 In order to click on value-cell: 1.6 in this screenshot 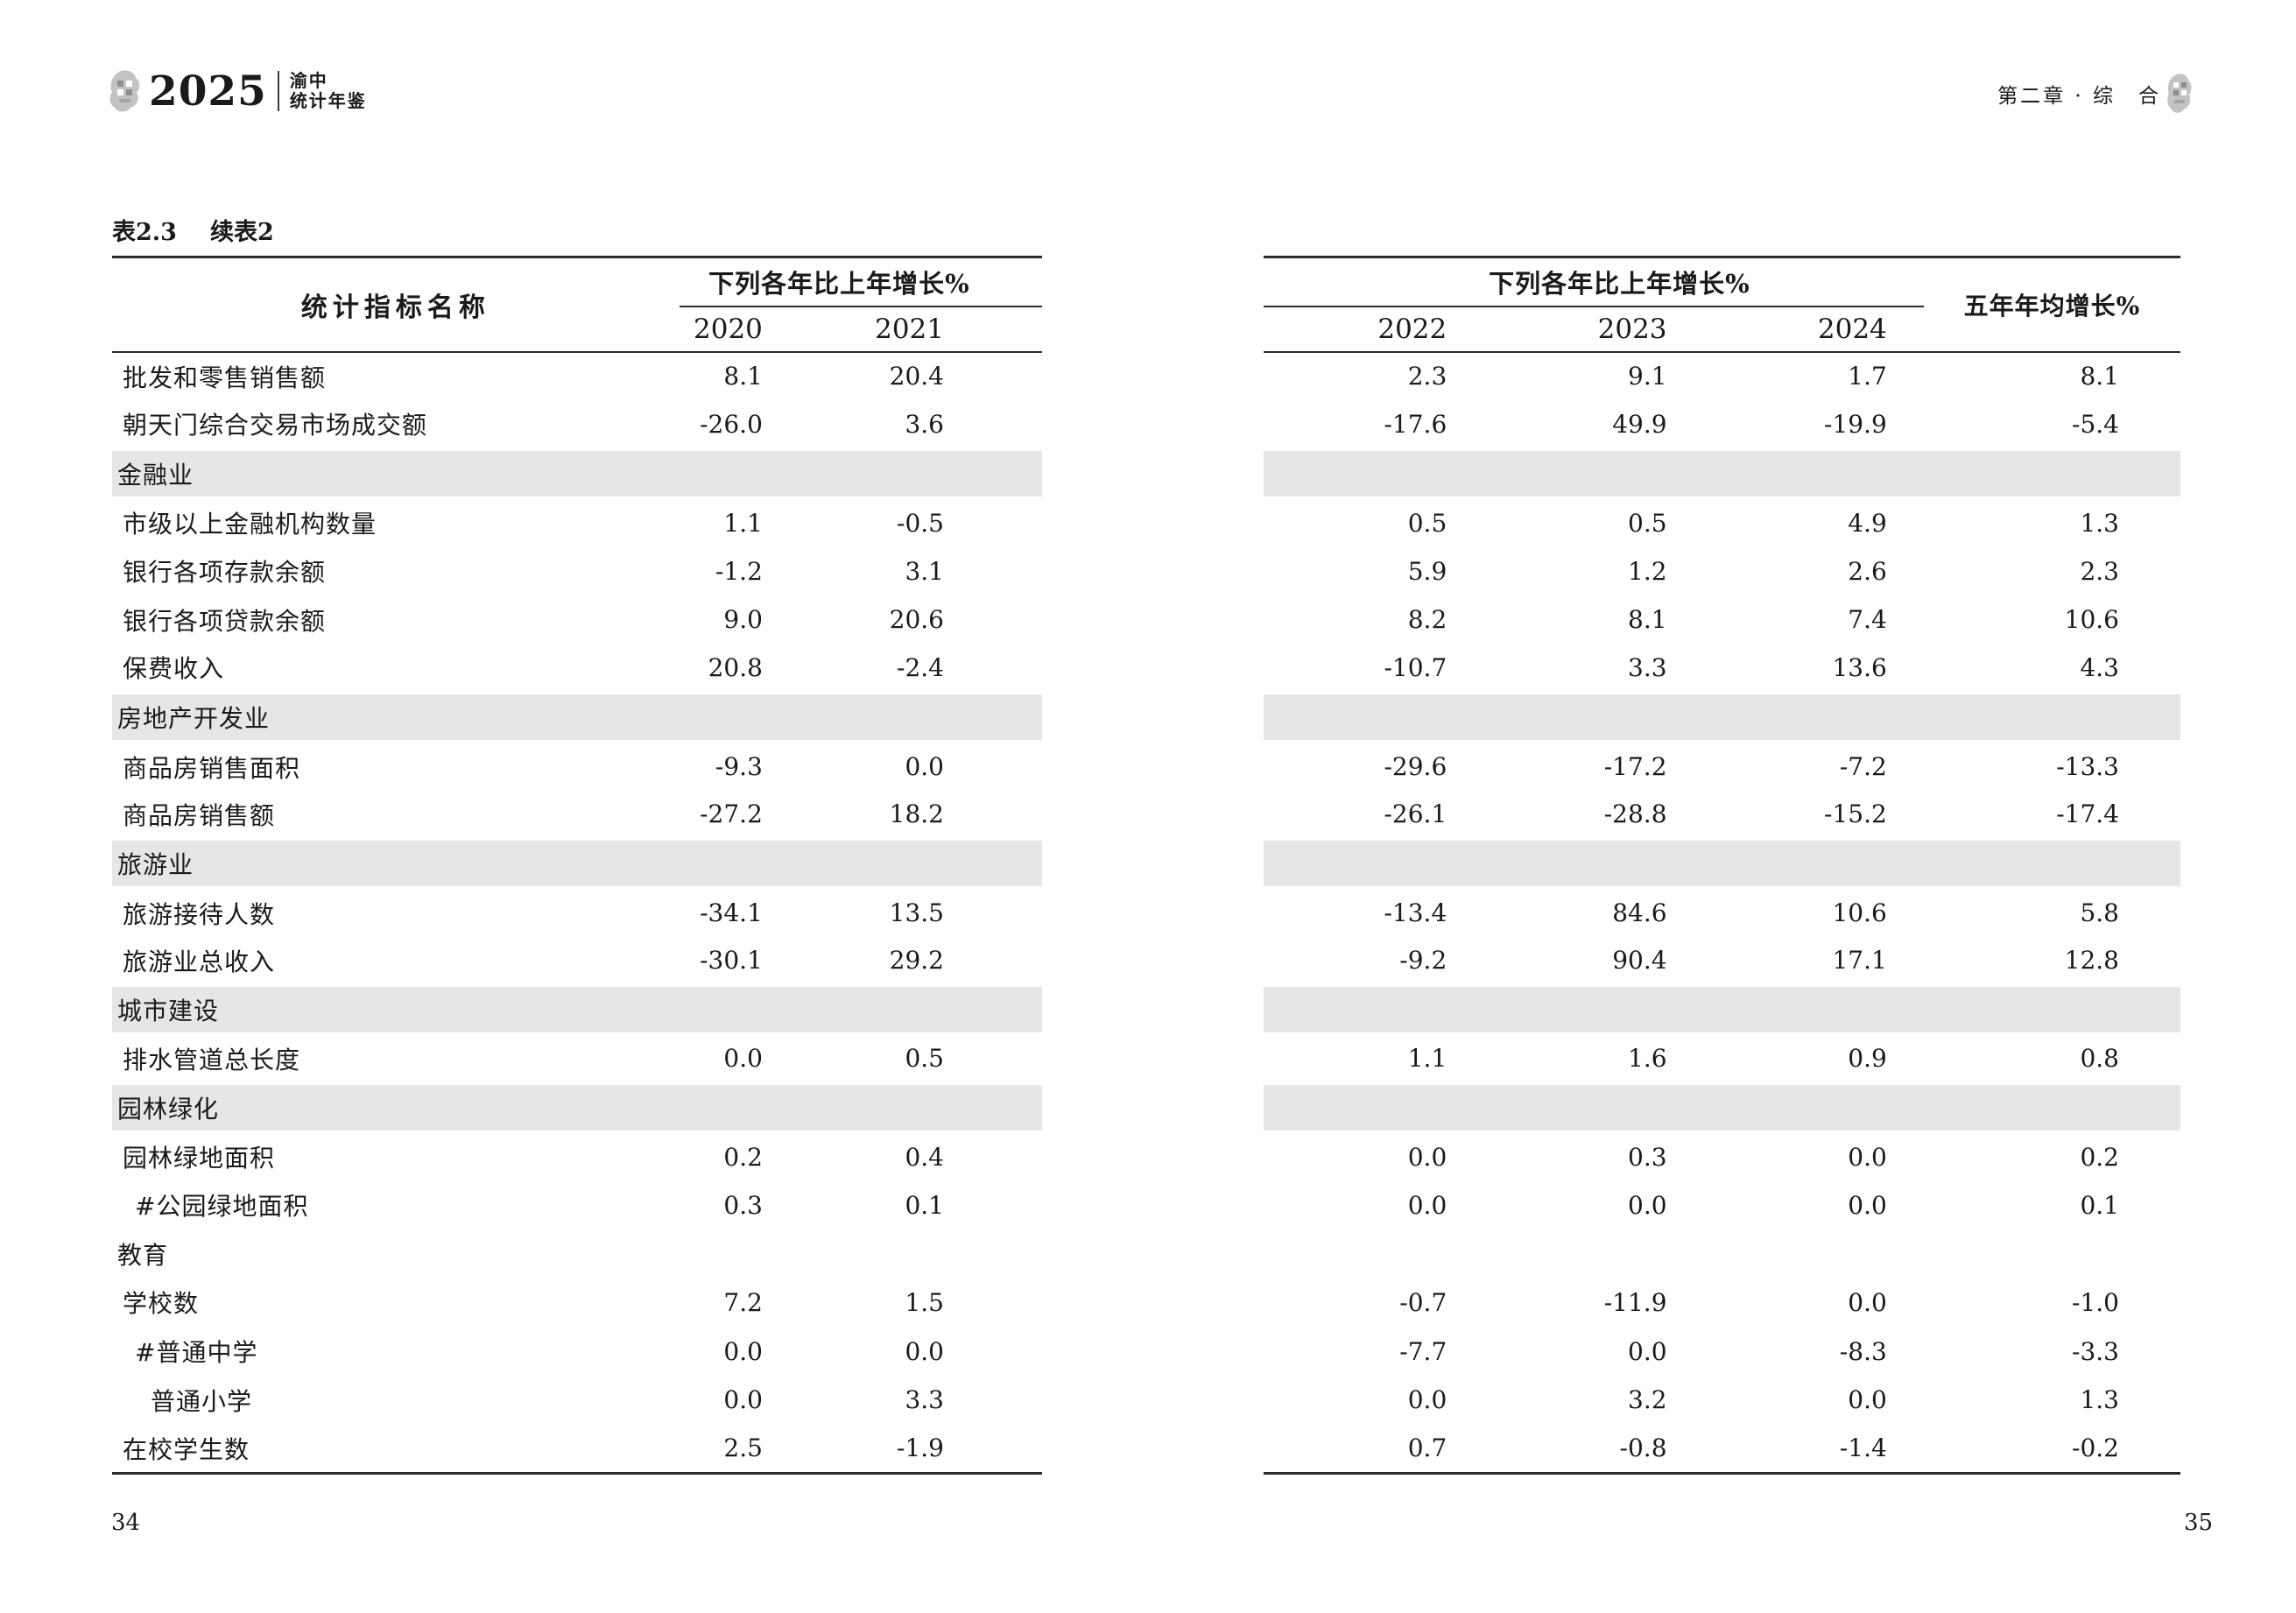, I will do `click(1647, 1059)`.